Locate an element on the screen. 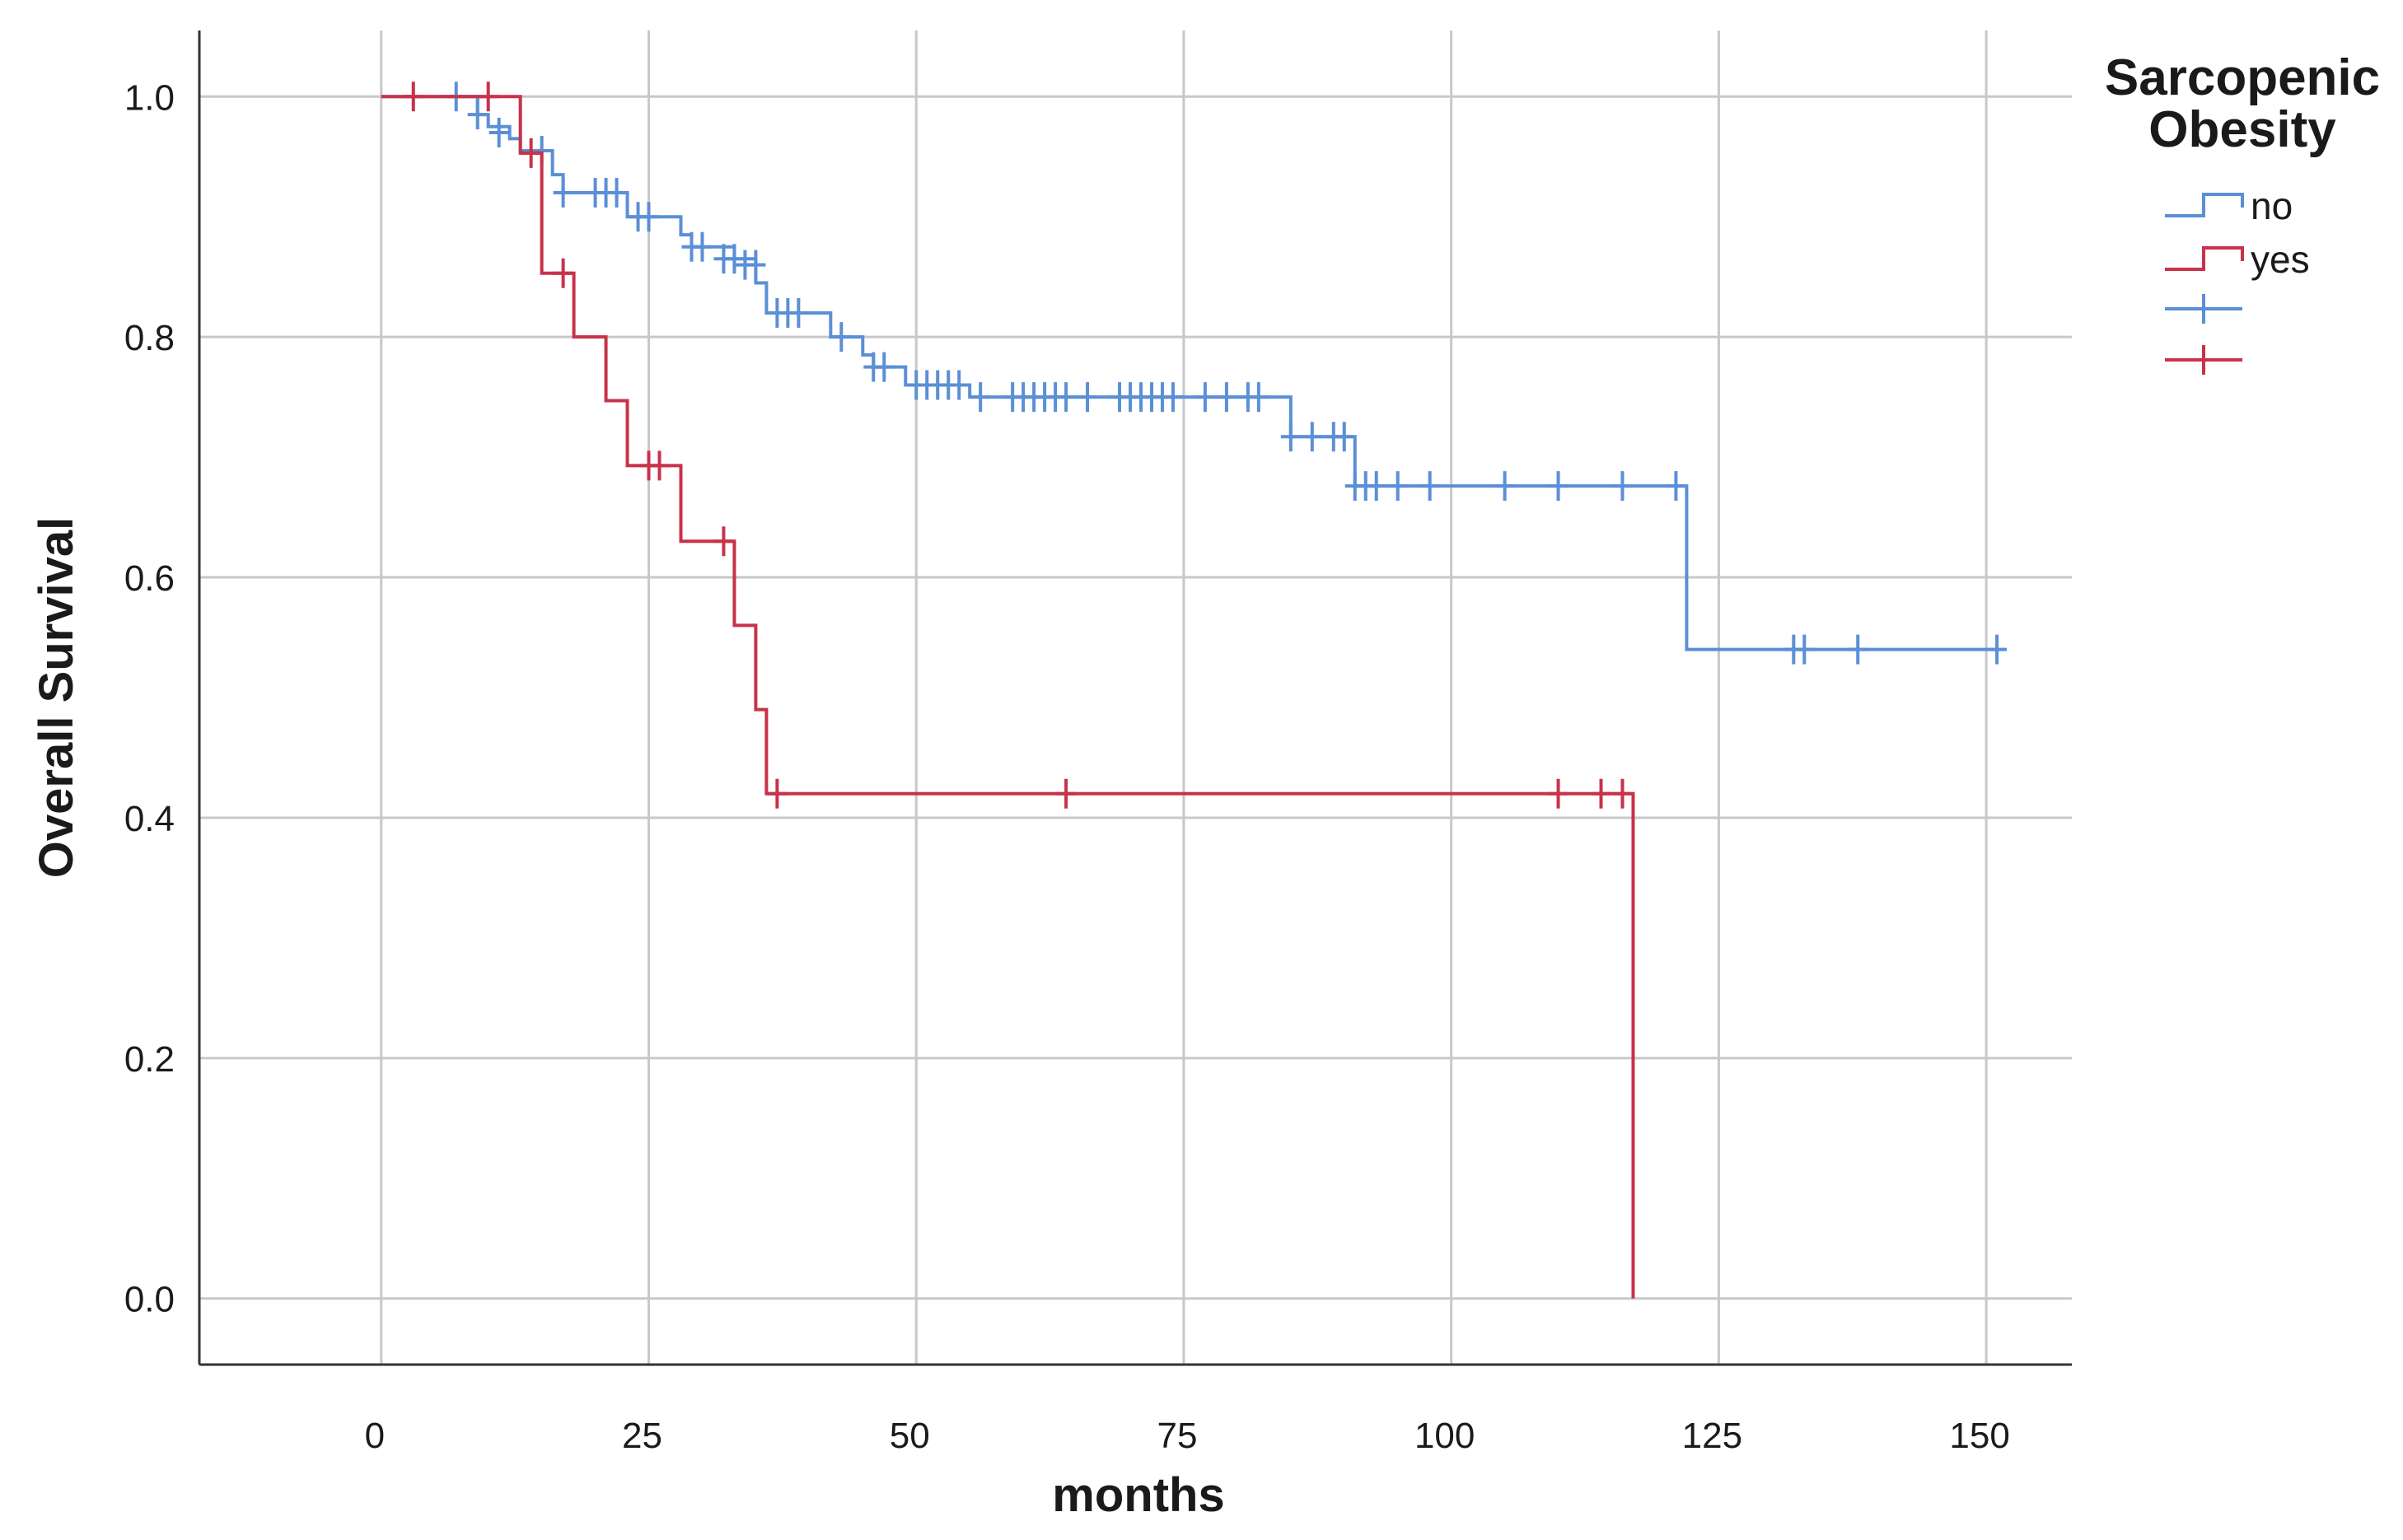  x-tick-label-0: 0 is located at coordinates (375, 1436).